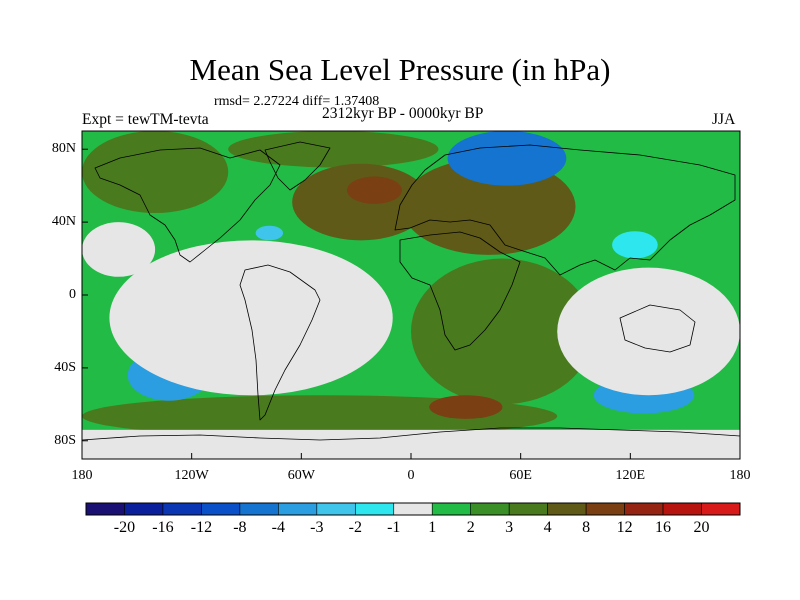 The height and width of the screenshot is (600, 800). I want to click on colorbar-level-label: -16, so click(163, 527).